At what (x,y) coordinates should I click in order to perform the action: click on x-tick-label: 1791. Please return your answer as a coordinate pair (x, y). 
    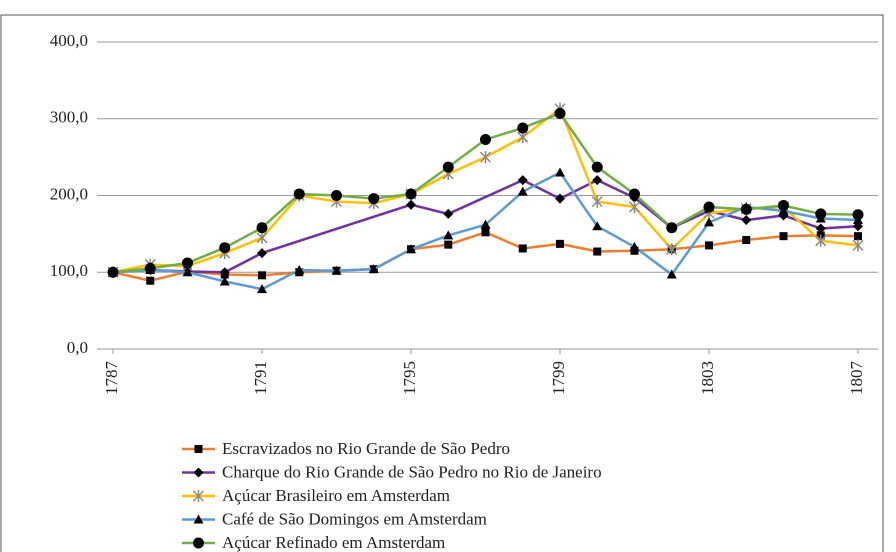
    Looking at the image, I should click on (260, 378).